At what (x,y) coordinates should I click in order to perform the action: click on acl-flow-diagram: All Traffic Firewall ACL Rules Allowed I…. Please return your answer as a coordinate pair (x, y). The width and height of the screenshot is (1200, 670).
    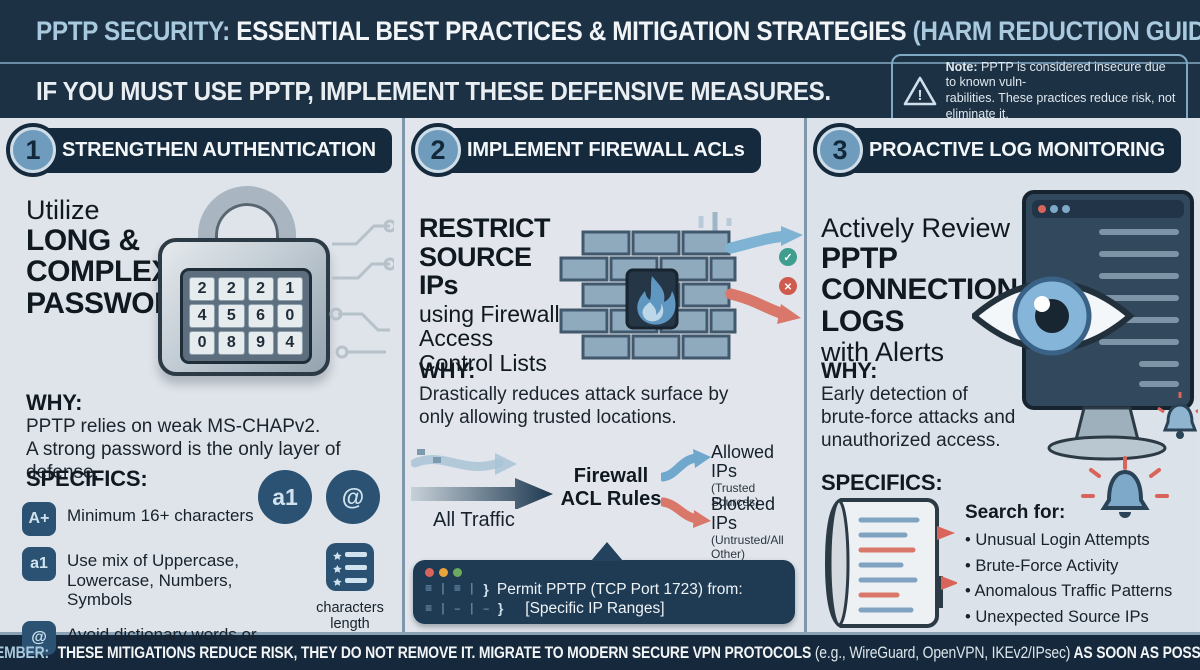
    Looking at the image, I should click on (606, 501).